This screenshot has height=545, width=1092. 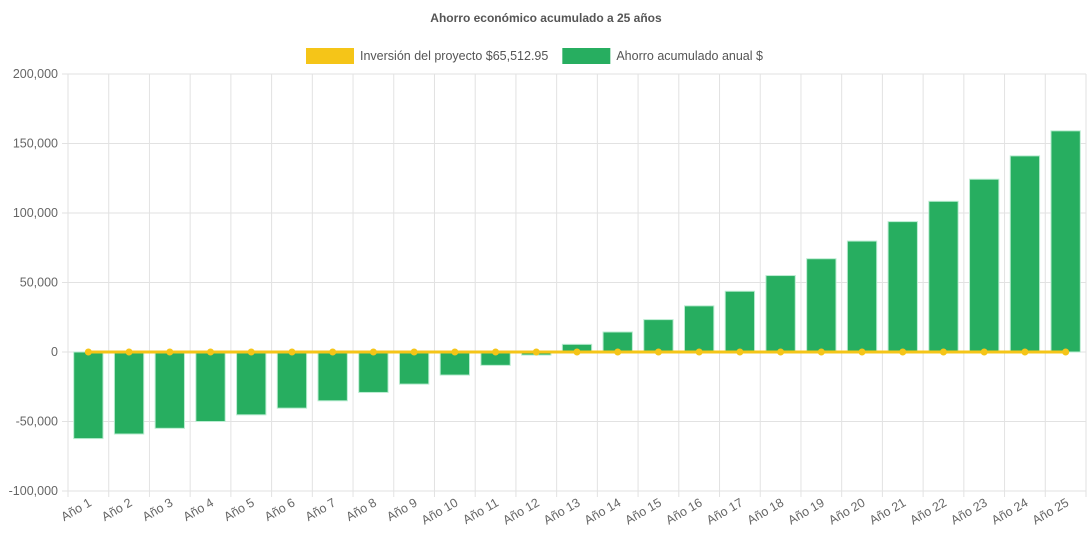 What do you see at coordinates (806, 511) in the screenshot?
I see `x-tick-label: Año 19` at bounding box center [806, 511].